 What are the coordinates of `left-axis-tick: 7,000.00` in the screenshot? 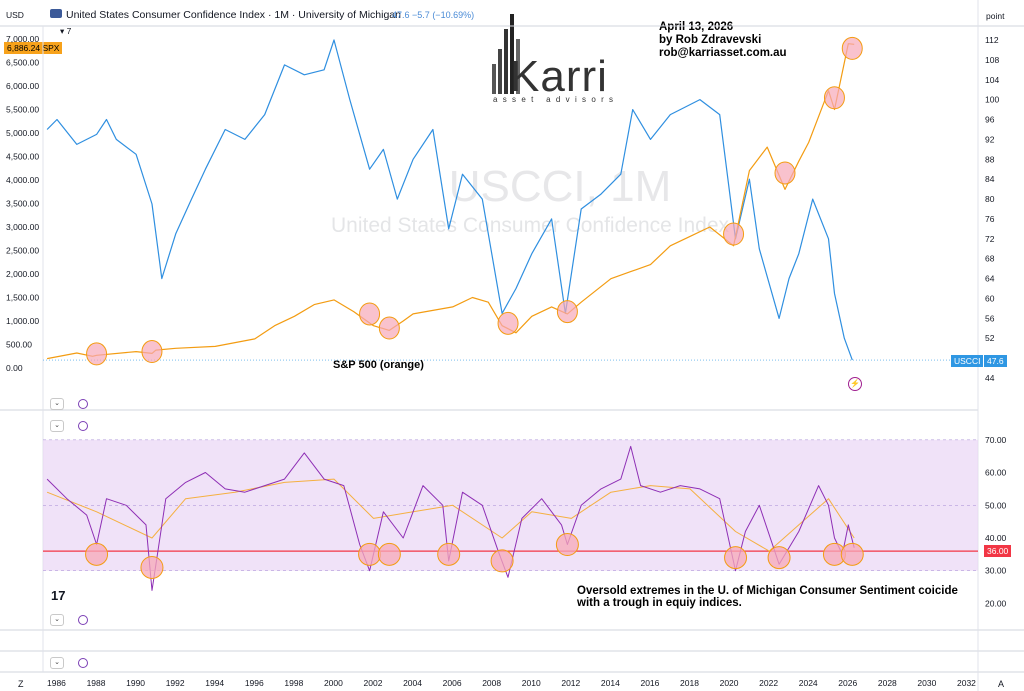 It's located at (22, 39).